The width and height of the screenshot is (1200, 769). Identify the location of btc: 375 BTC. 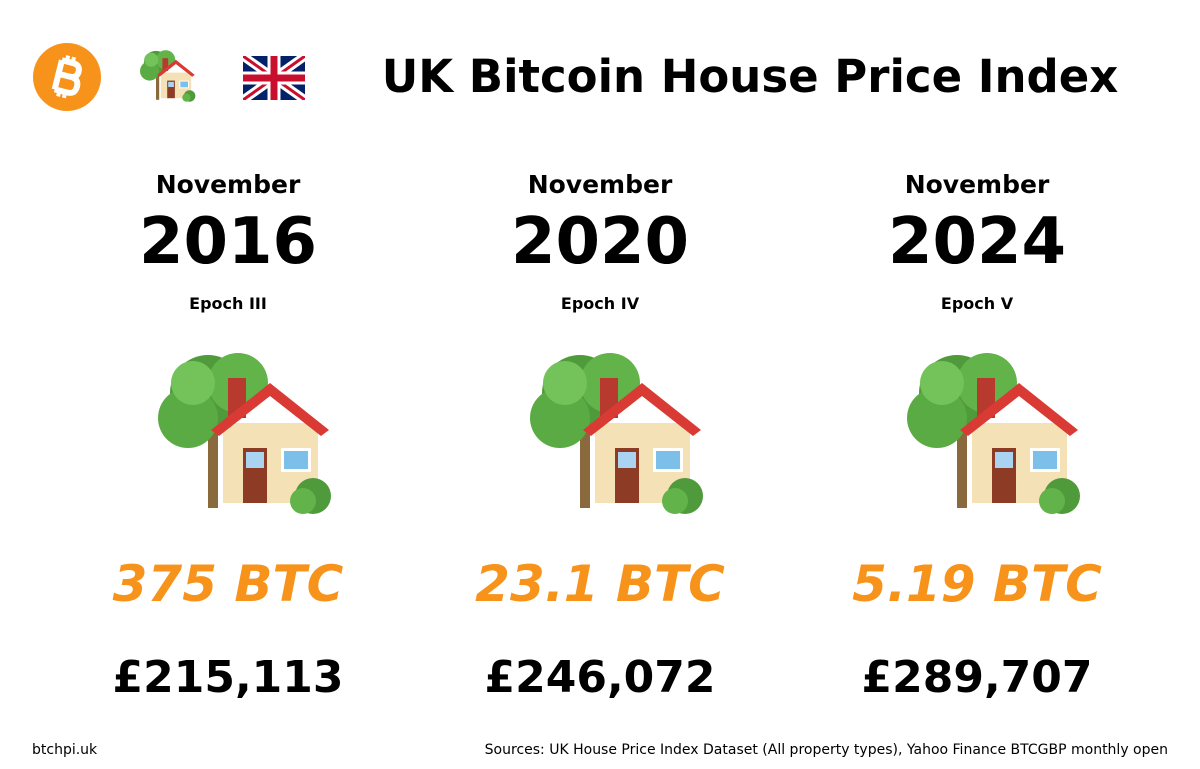
(228, 584).